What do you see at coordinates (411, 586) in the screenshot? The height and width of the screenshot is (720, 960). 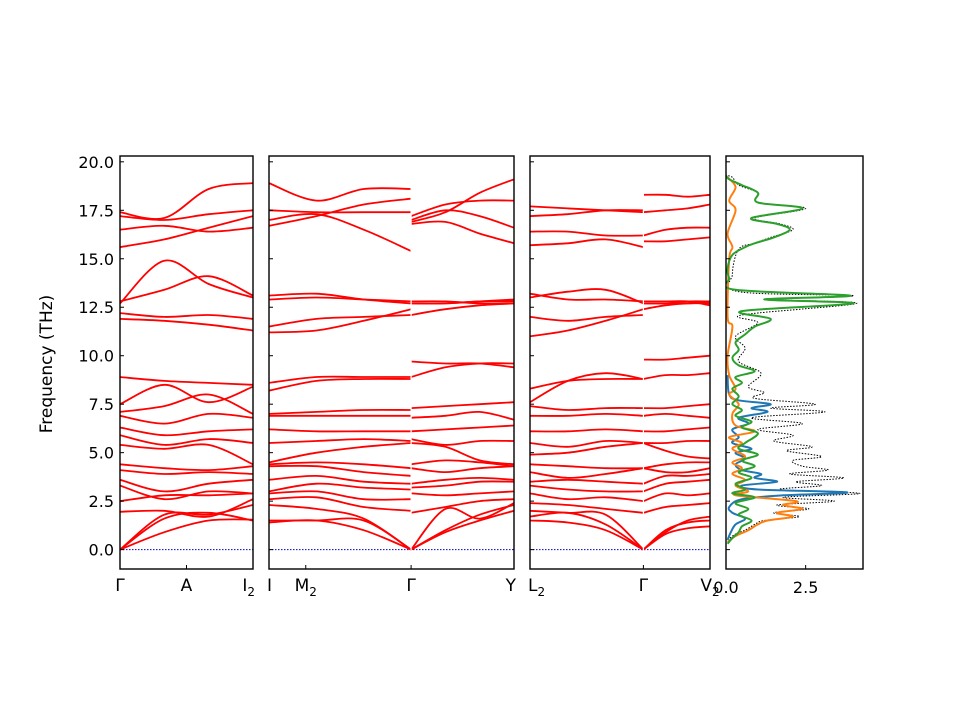 I see `x-tick-label: Γ` at bounding box center [411, 586].